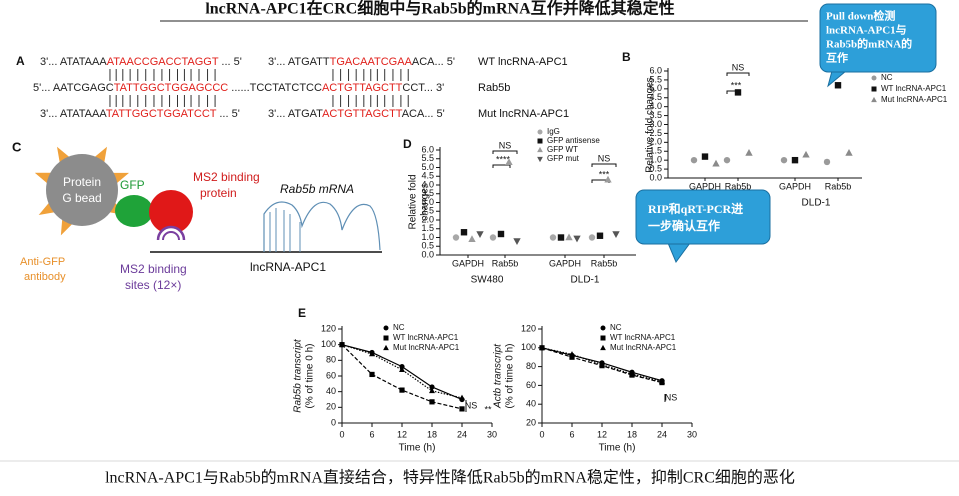 The height and width of the screenshot is (496, 959). I want to click on y-tick-label: 80, so click(531, 366).